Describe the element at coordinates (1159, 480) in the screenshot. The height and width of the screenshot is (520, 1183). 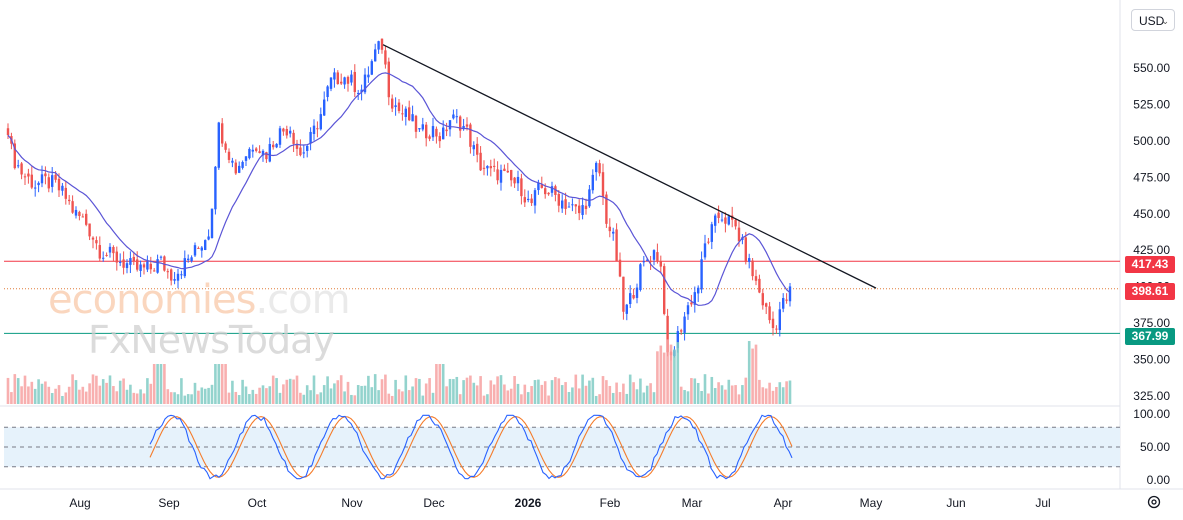
I see `stochastic-axis-label: 0.00` at that location.